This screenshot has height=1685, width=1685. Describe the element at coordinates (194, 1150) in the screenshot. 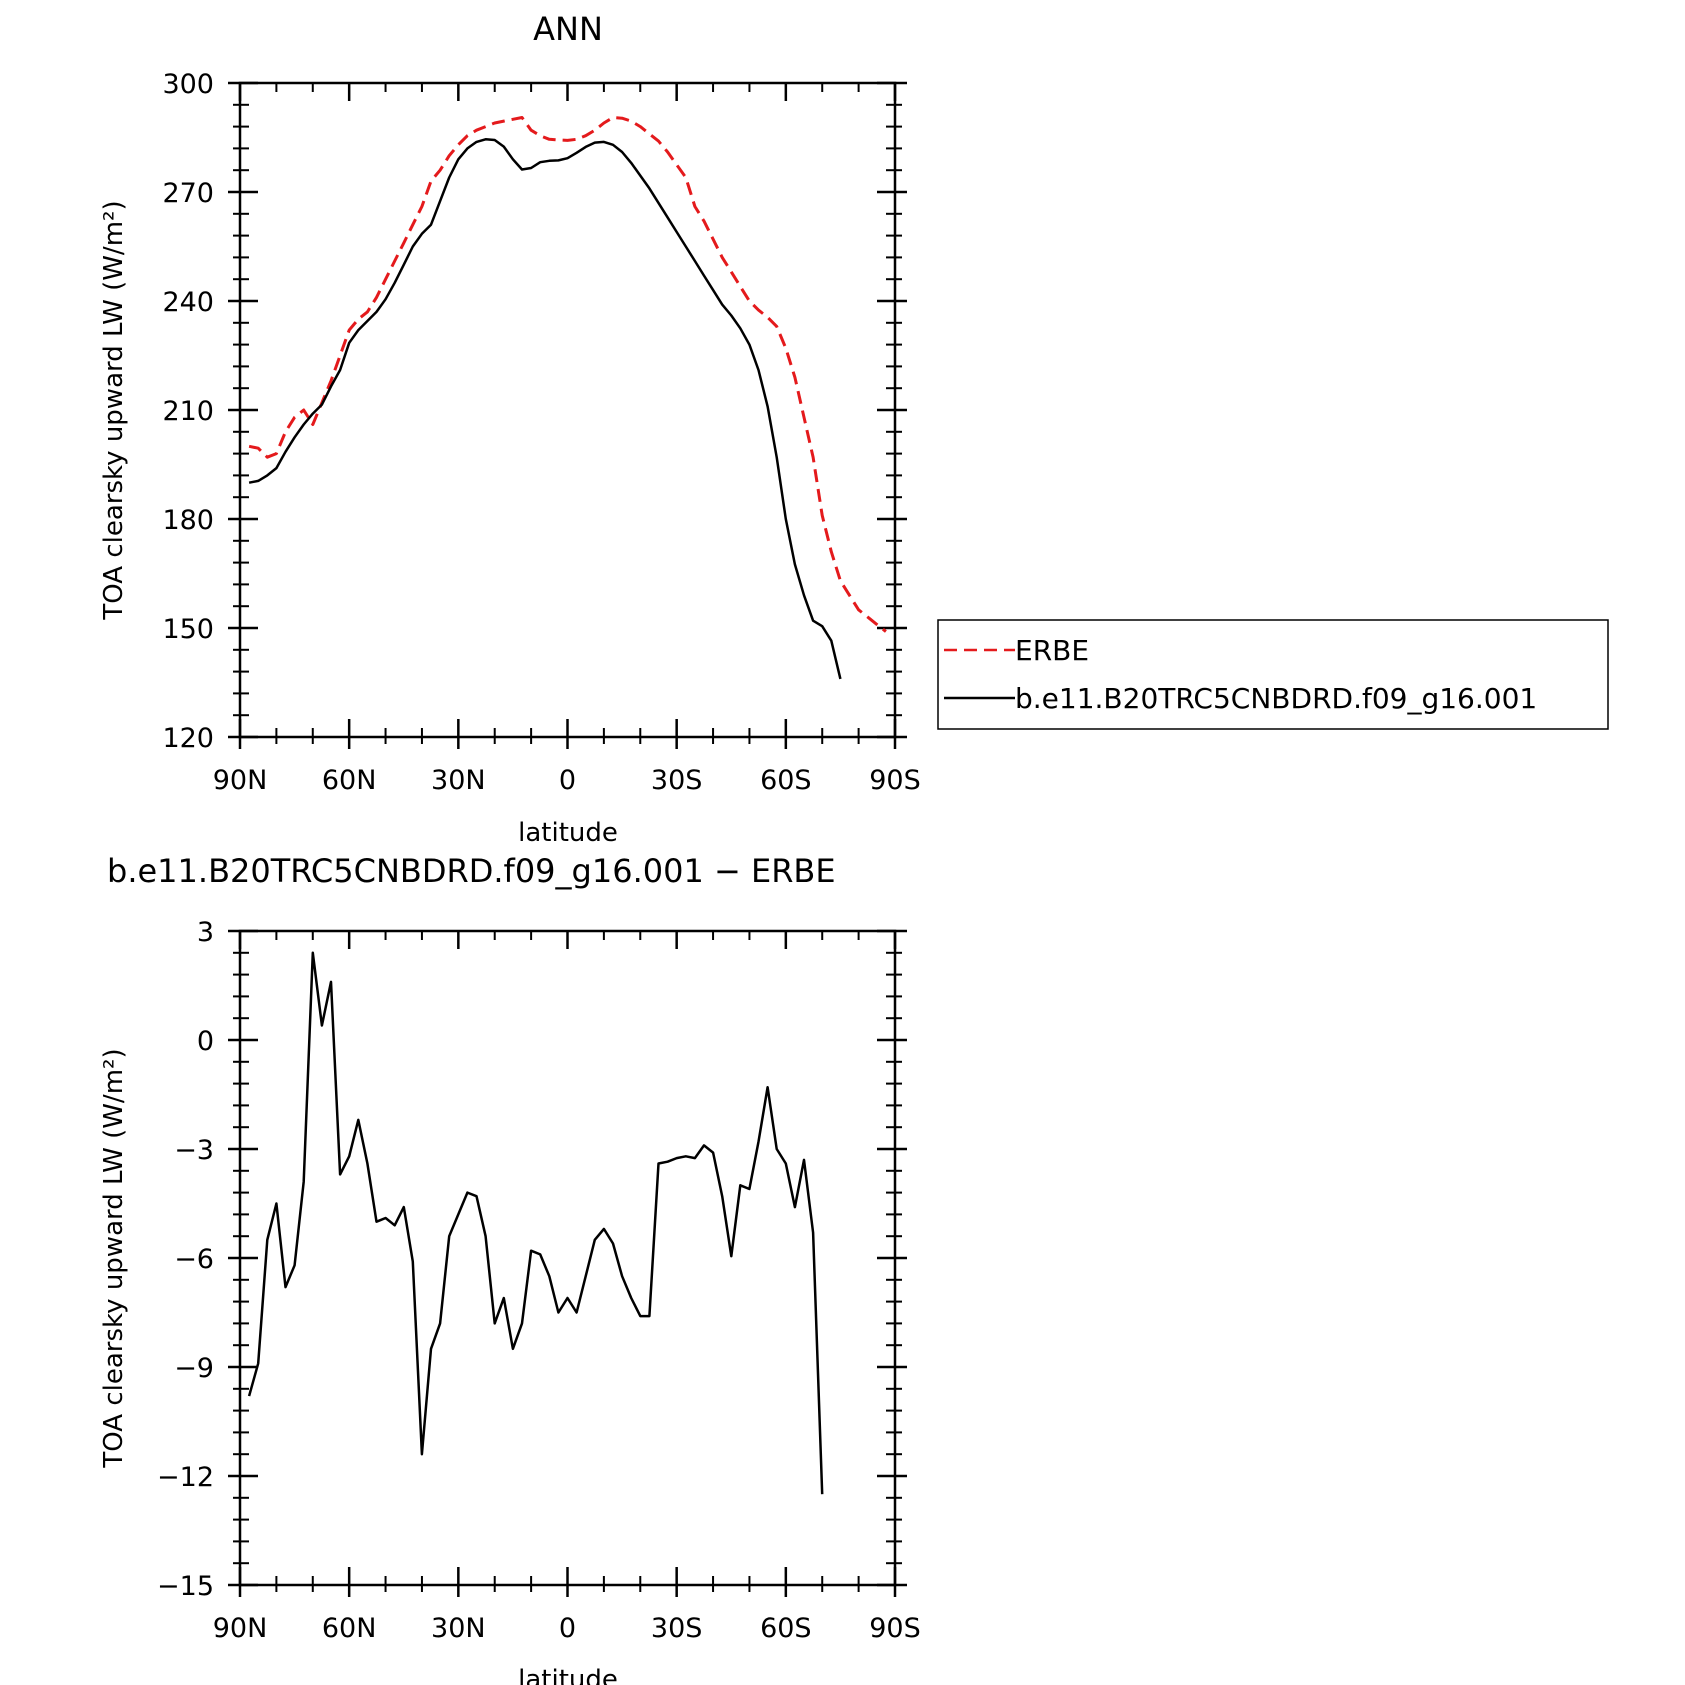

I see `bottom-y-tick-label: −3` at that location.